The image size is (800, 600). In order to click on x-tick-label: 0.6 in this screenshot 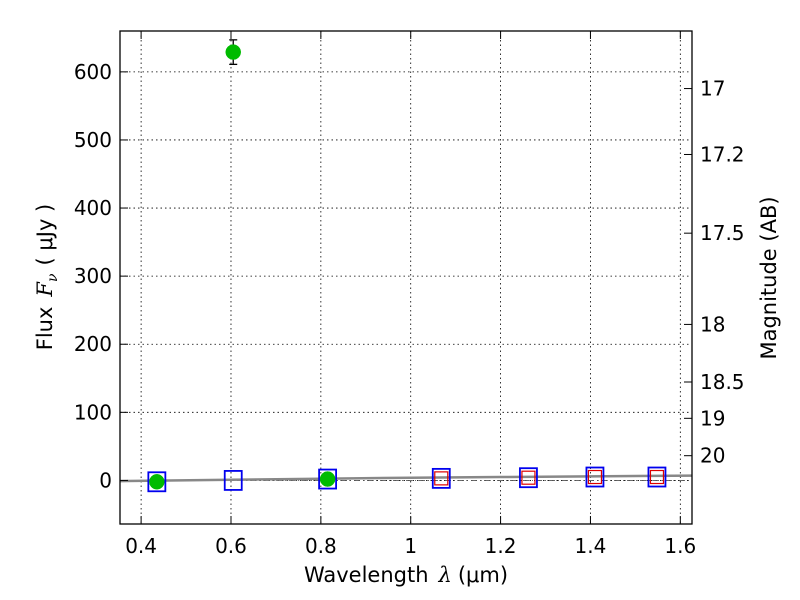, I will do `click(231, 546)`.